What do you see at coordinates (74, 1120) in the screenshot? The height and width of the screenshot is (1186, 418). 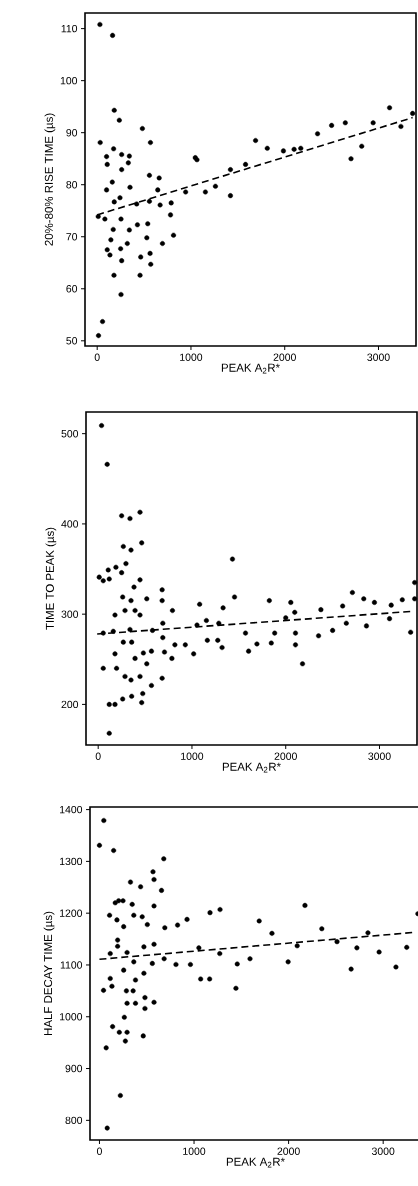 I see `y-tick-label: 800` at bounding box center [74, 1120].